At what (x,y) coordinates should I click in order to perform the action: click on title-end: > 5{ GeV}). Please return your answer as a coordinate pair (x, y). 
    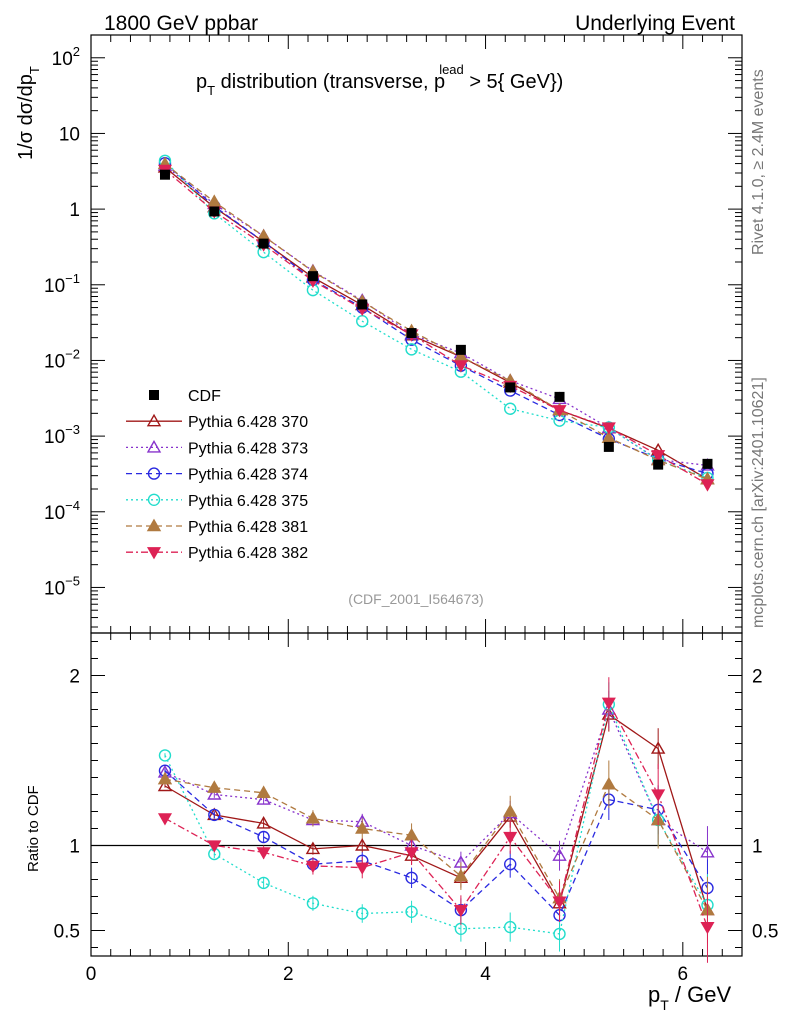
    Looking at the image, I should click on (514, 82).